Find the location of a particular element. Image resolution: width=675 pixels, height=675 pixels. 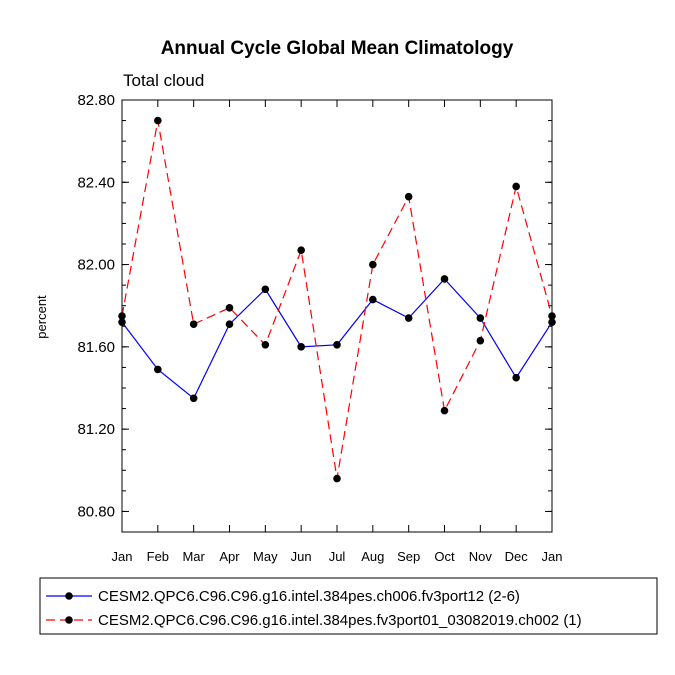

y-tick-label: 82.80 is located at coordinates (96, 100).